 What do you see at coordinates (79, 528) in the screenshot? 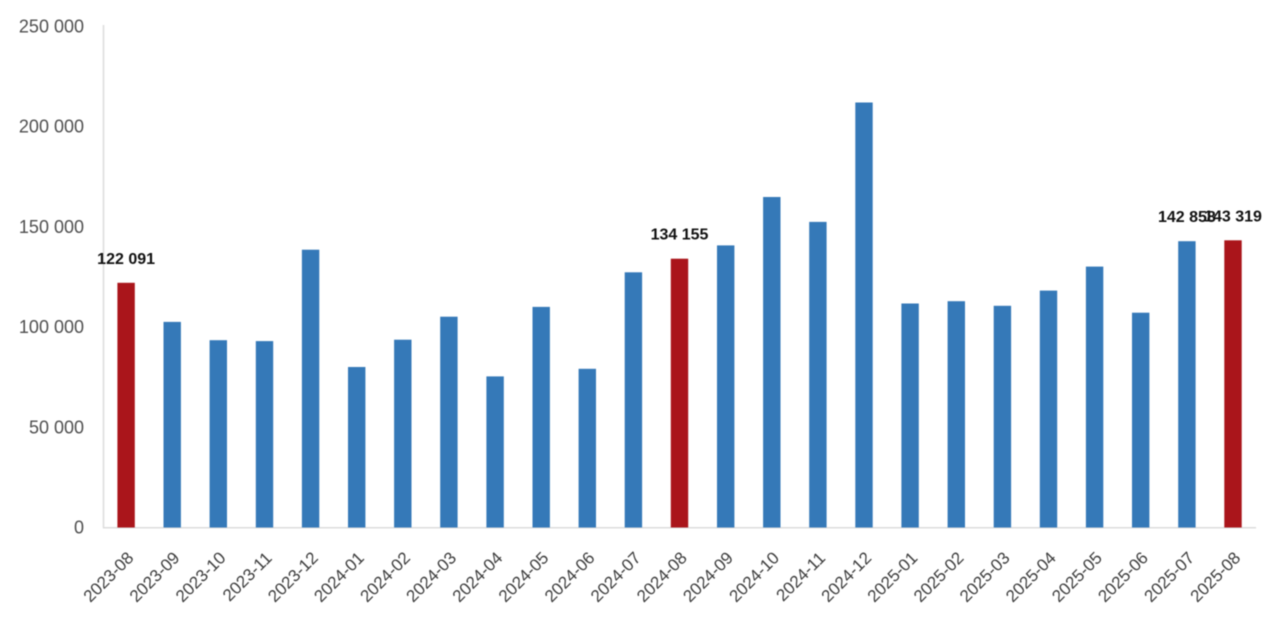
I see `svg-text: 0` at bounding box center [79, 528].